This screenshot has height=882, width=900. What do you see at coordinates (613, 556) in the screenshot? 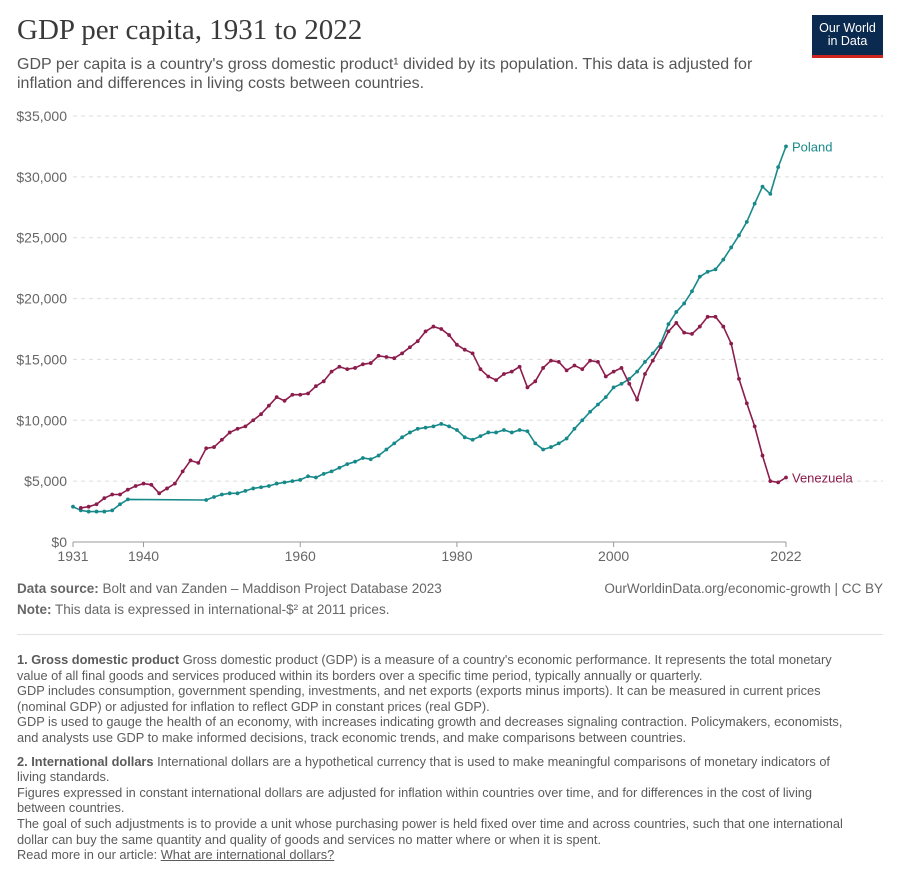
I see `x-tick-label: 2000` at bounding box center [613, 556].